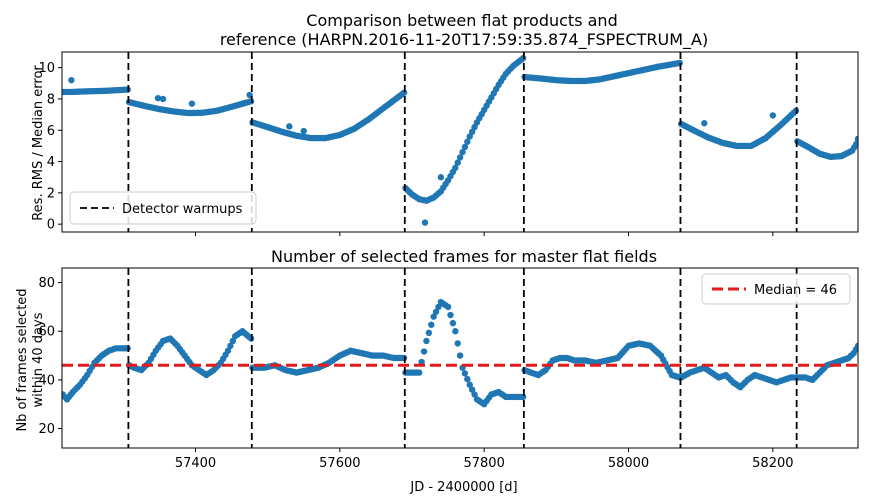 The image size is (872, 498). Describe the element at coordinates (795, 290) in the screenshot. I see `legend-median-label: Median = 46` at that location.